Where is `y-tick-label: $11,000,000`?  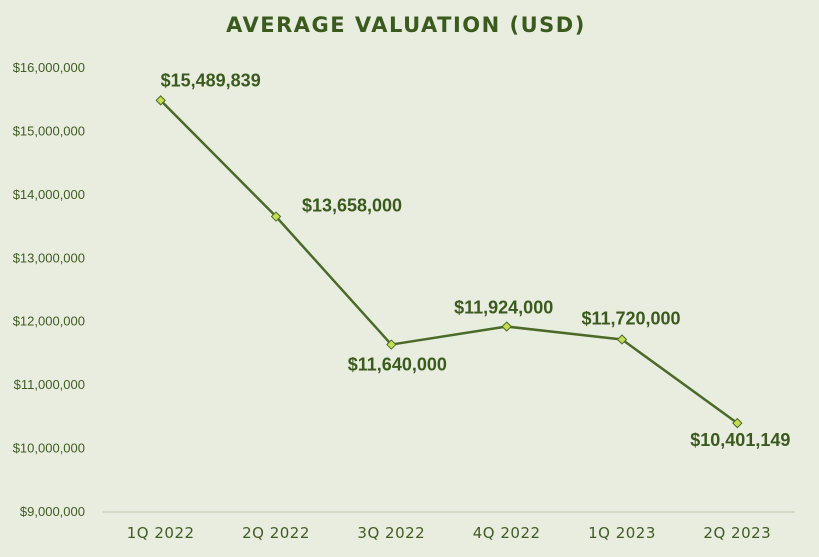
y-tick-label: $11,000,000 is located at coordinates (49, 384).